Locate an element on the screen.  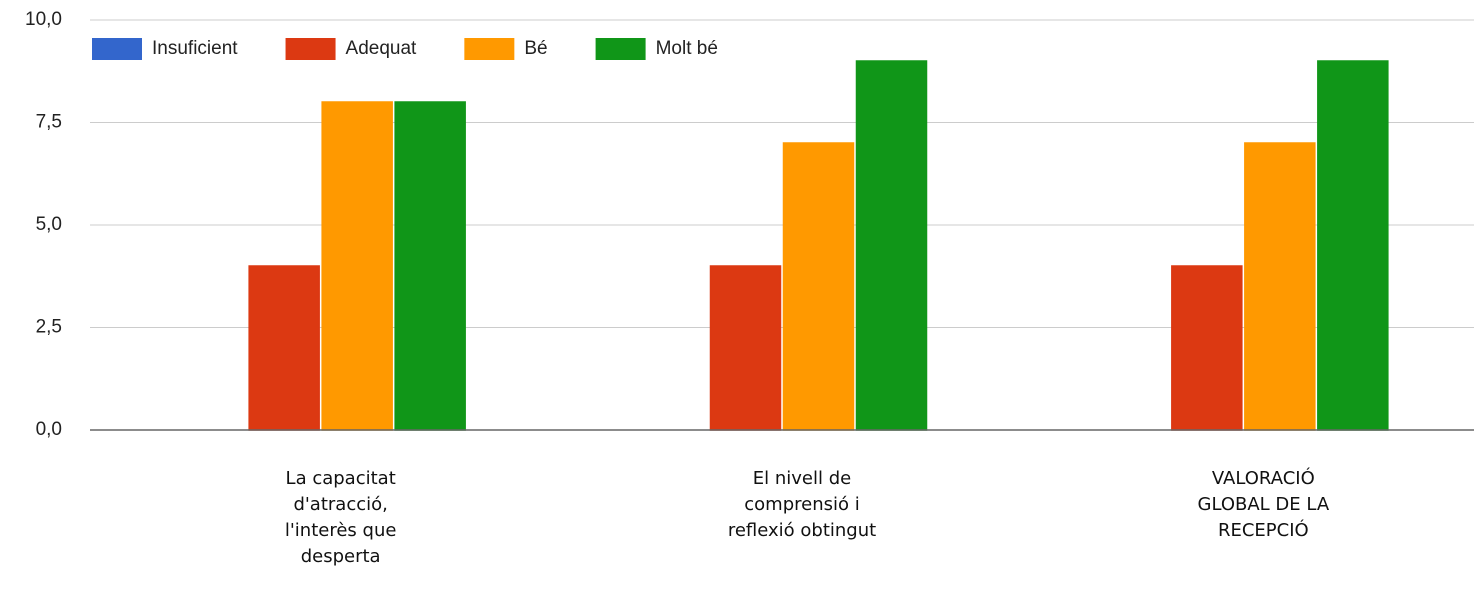
y-tick-label: 2,5 is located at coordinates (49, 327).